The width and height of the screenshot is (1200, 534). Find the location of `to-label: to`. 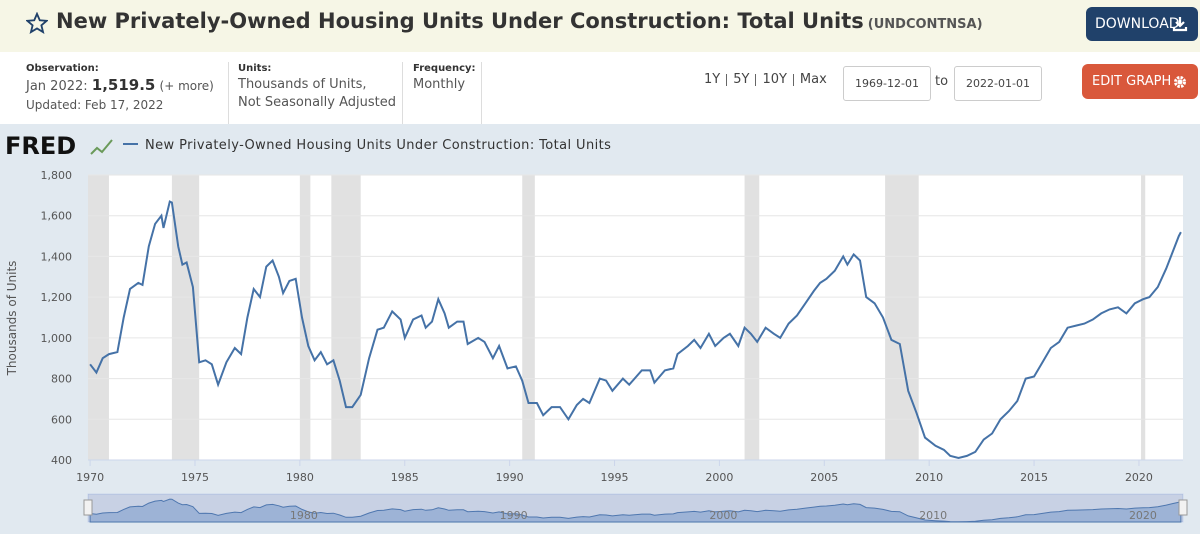

to-label: to is located at coordinates (942, 81).